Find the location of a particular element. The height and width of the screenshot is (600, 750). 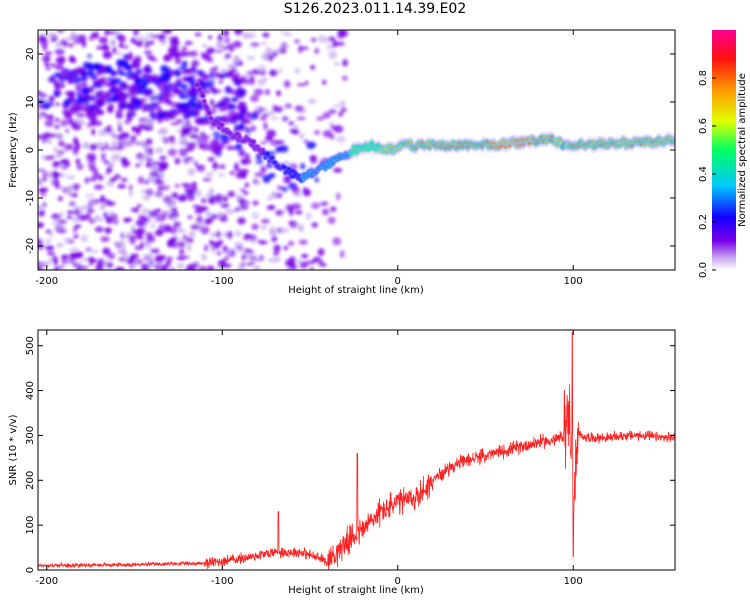

colorbar-tick-label: 0.4 is located at coordinates (703, 174).